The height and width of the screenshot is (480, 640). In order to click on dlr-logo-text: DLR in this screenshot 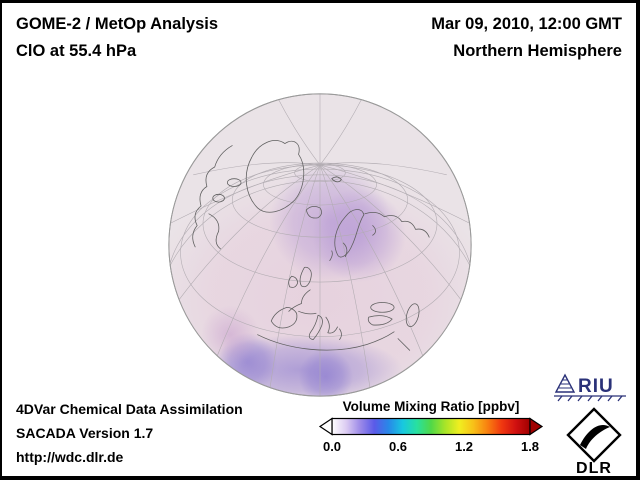, I will do `click(594, 467)`.